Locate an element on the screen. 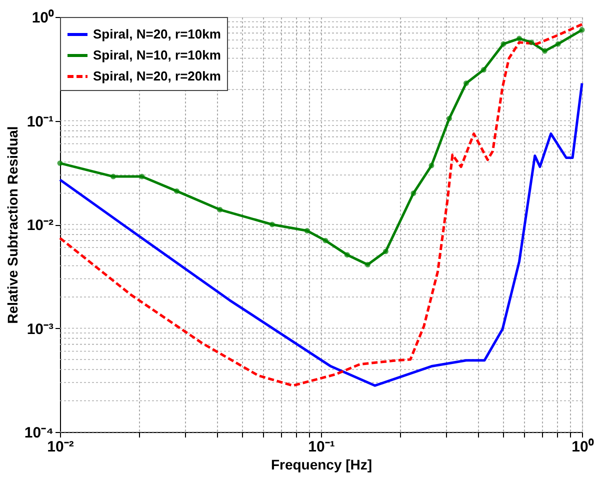  y-tick-label: 10⁰ is located at coordinates (43, 17).